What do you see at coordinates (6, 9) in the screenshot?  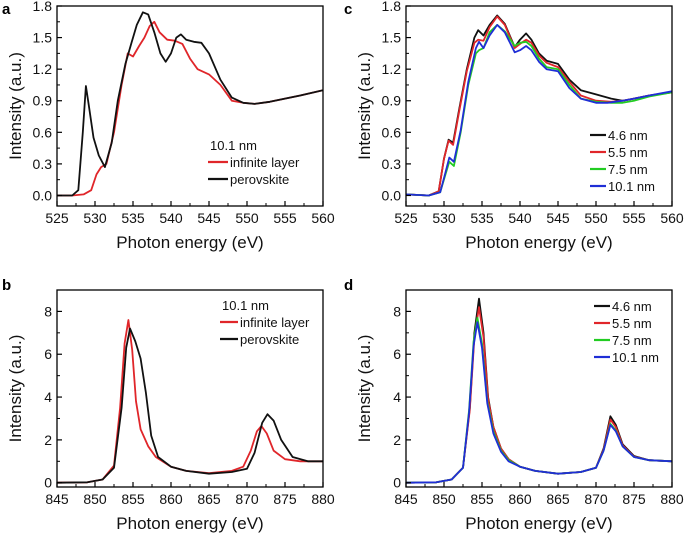 I see `panel-label: a` at bounding box center [6, 9].